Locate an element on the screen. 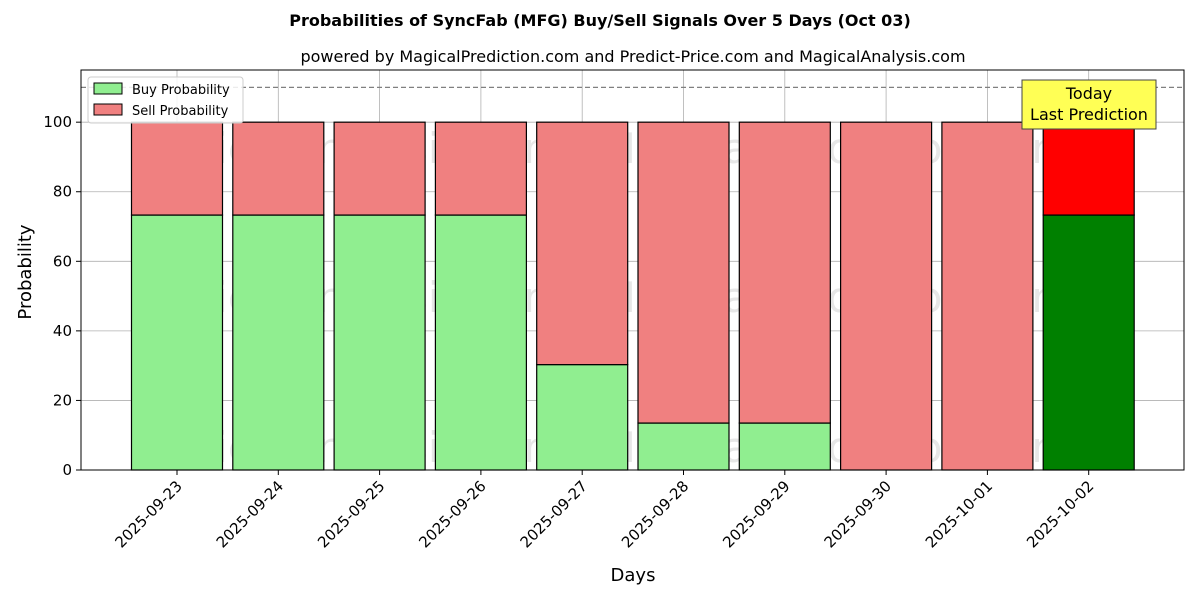 The image size is (1200, 600). legend-label-sell: Sell Probability is located at coordinates (180, 111).